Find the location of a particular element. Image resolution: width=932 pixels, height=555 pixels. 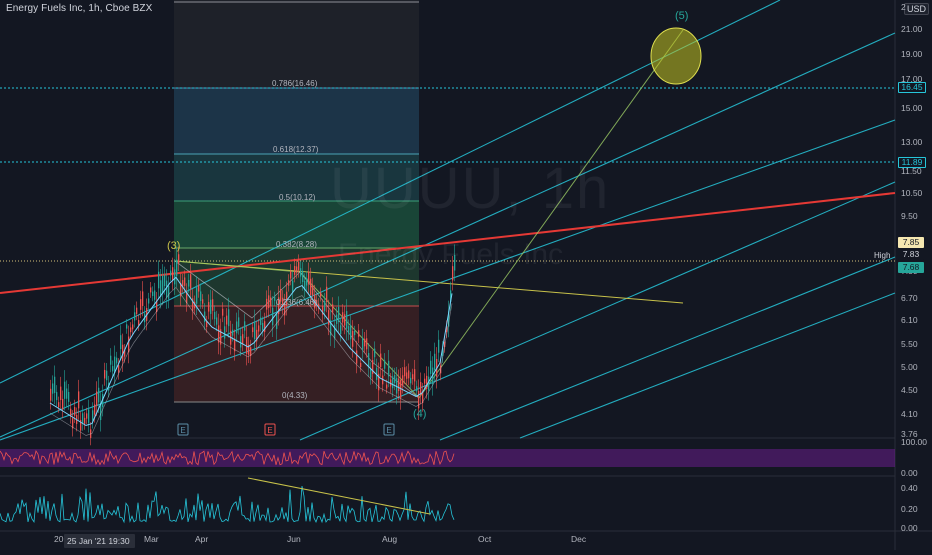

price-label: 13.00 is located at coordinates (912, 142).